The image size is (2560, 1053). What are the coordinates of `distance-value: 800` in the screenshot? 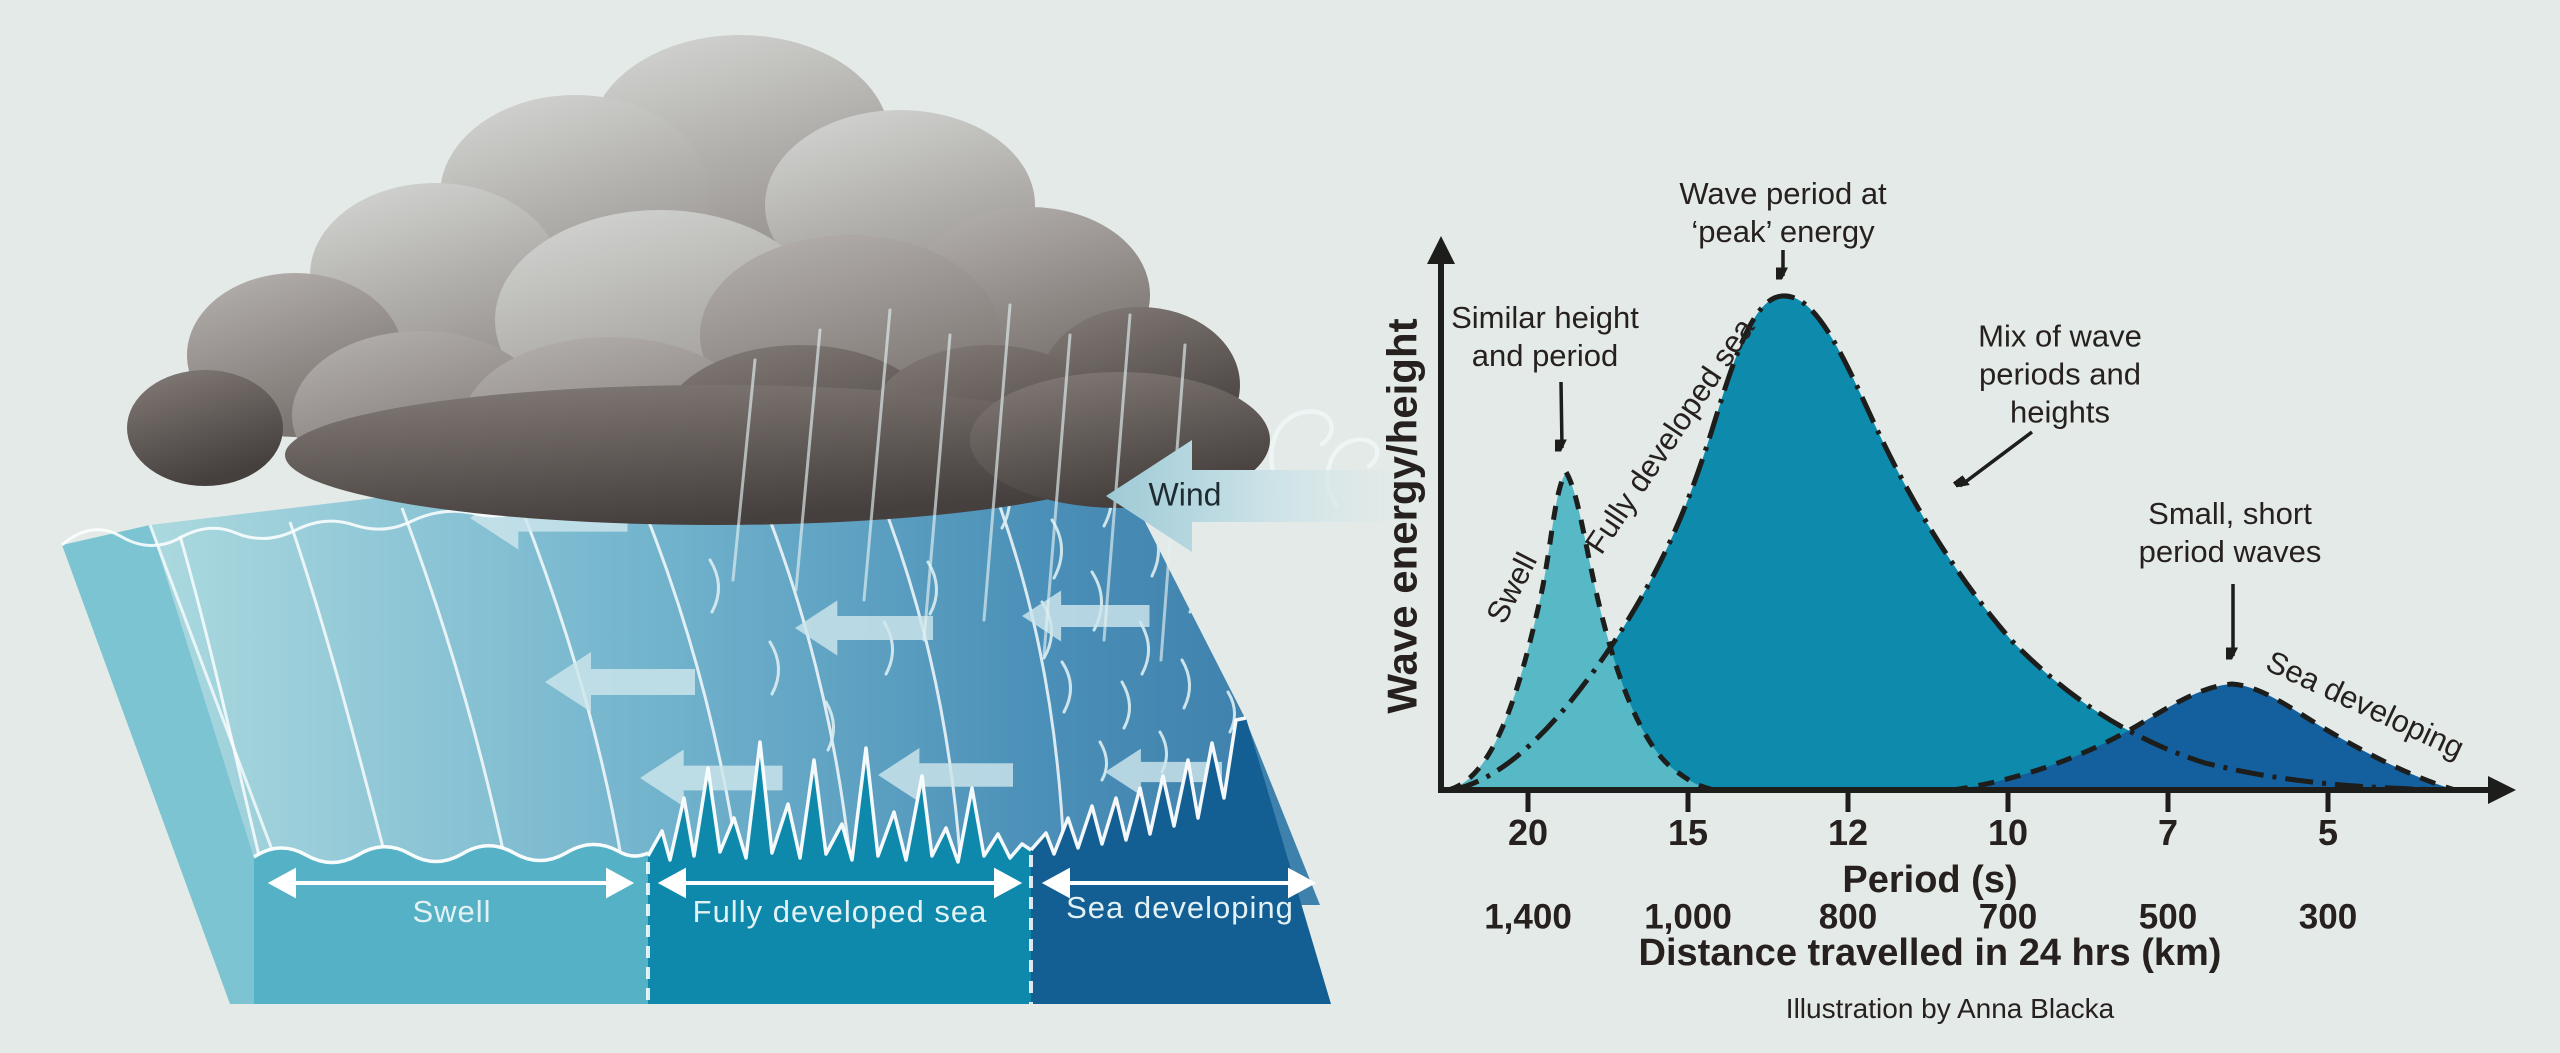 It's located at (1848, 917).